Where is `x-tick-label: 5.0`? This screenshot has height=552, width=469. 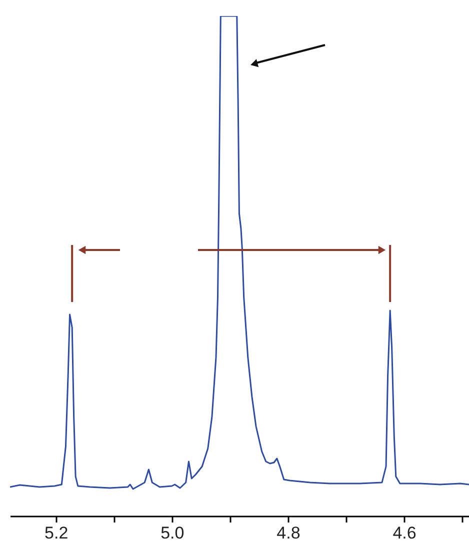
x-tick-label: 5.0 is located at coordinates (172, 533).